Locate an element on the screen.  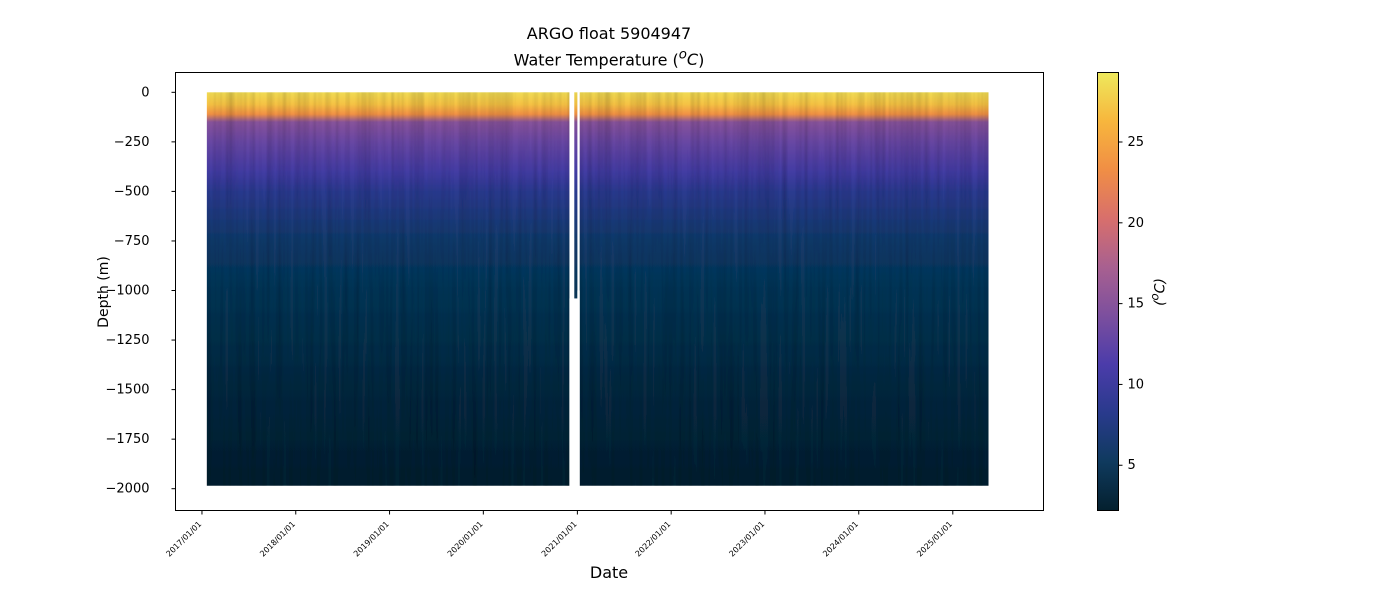
cblabel-unit: C is located at coordinates (1160, 288).